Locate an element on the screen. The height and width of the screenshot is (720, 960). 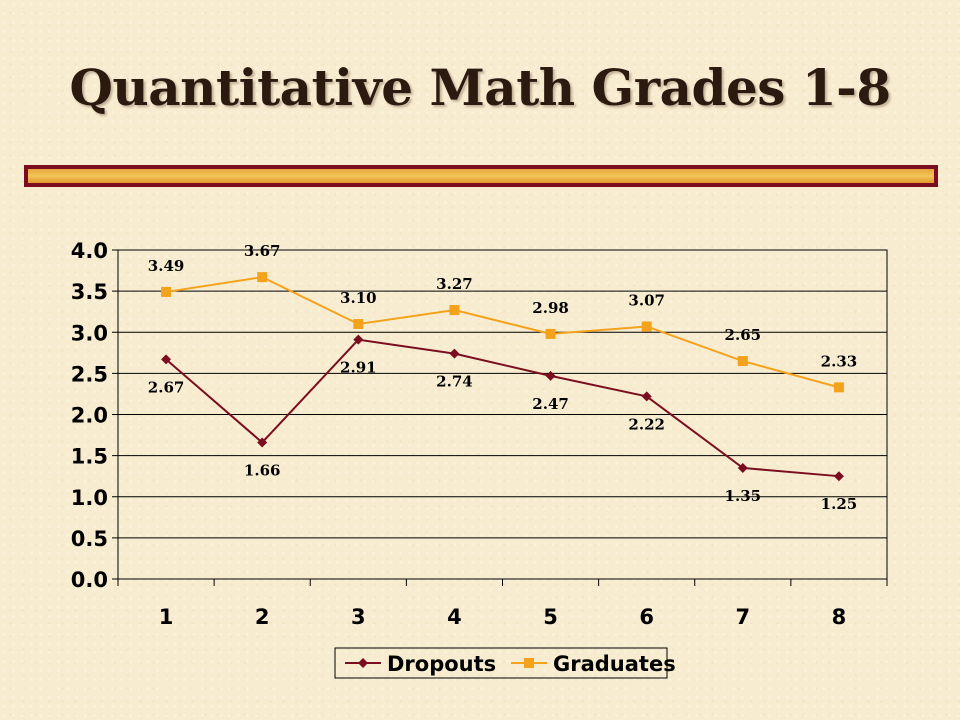
x-tick-label: 1 is located at coordinates (166, 617).